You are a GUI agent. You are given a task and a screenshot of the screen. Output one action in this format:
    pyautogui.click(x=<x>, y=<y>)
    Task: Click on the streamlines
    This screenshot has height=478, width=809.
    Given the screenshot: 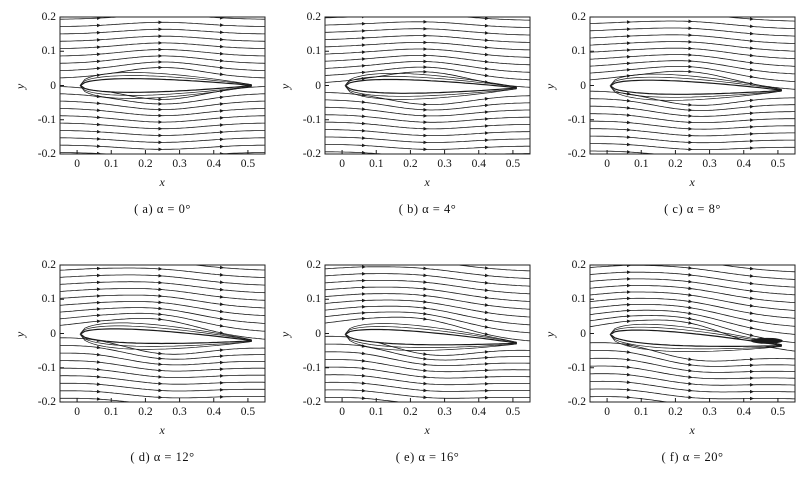 What is the action you would take?
    pyautogui.click(x=427, y=333)
    